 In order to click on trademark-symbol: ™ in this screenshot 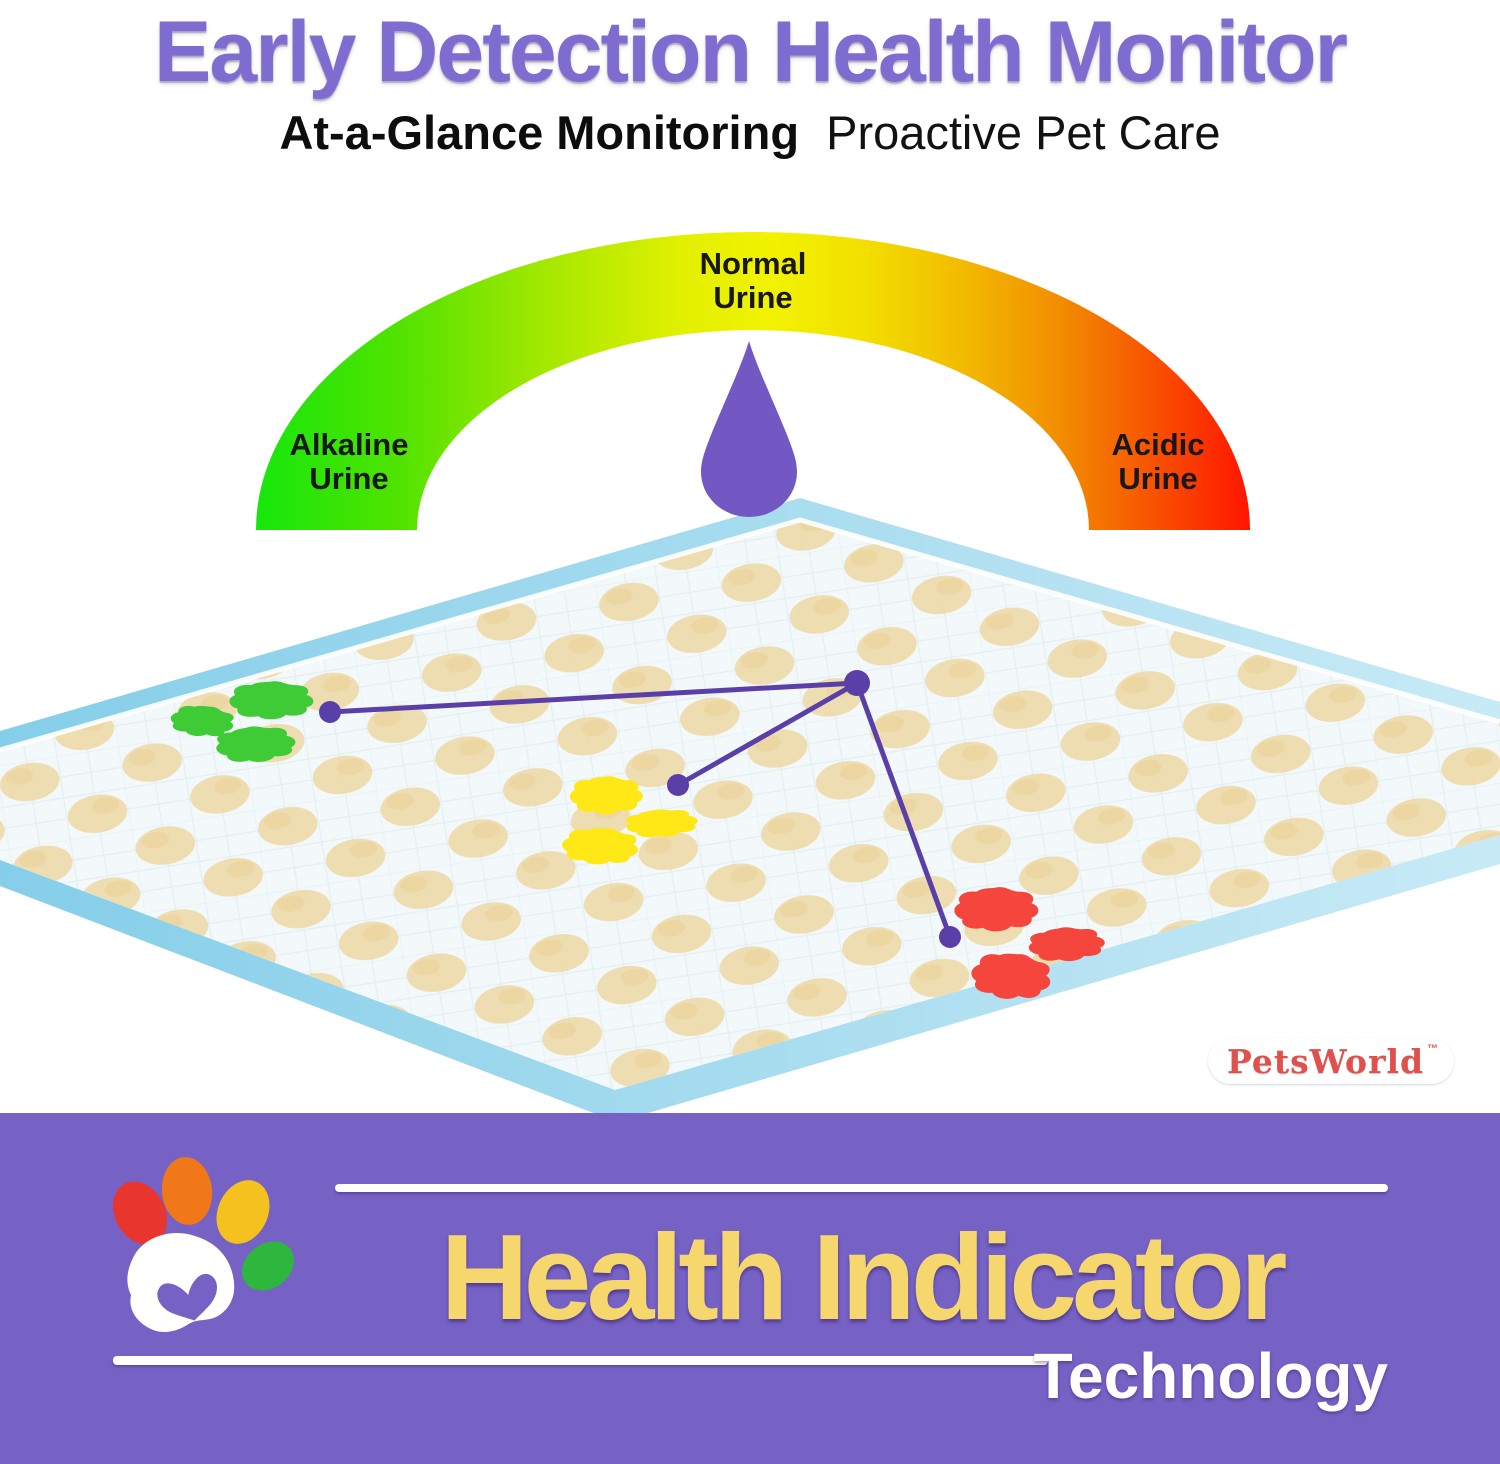, I will do `click(1433, 1049)`.